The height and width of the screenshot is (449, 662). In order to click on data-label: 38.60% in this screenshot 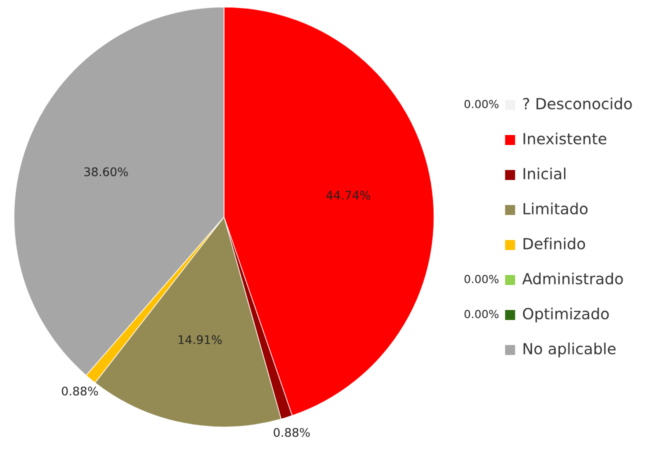, I will do `click(106, 171)`.